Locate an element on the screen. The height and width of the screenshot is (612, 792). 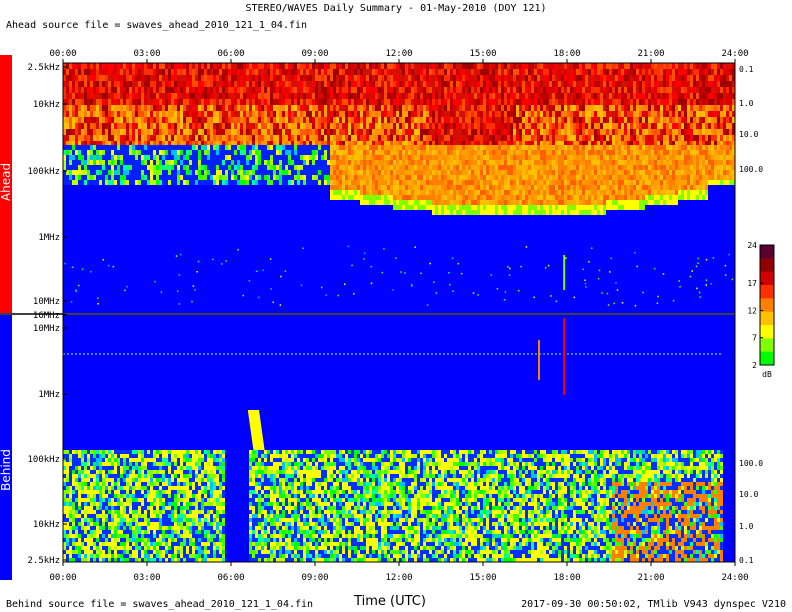
behind-freq-tick-label: 10MHz is located at coordinates (46, 329).